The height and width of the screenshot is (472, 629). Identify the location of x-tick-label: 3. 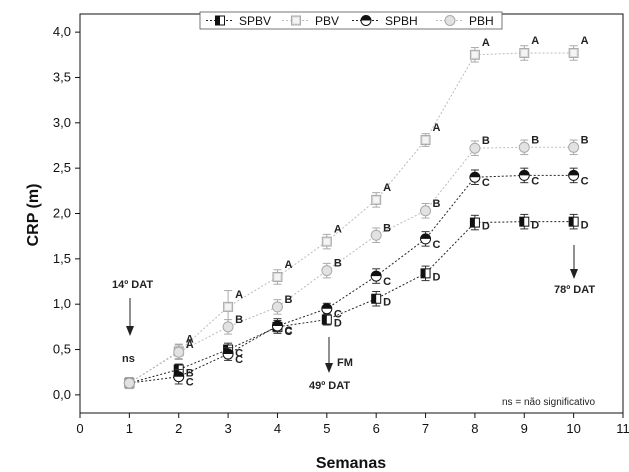
(227, 428).